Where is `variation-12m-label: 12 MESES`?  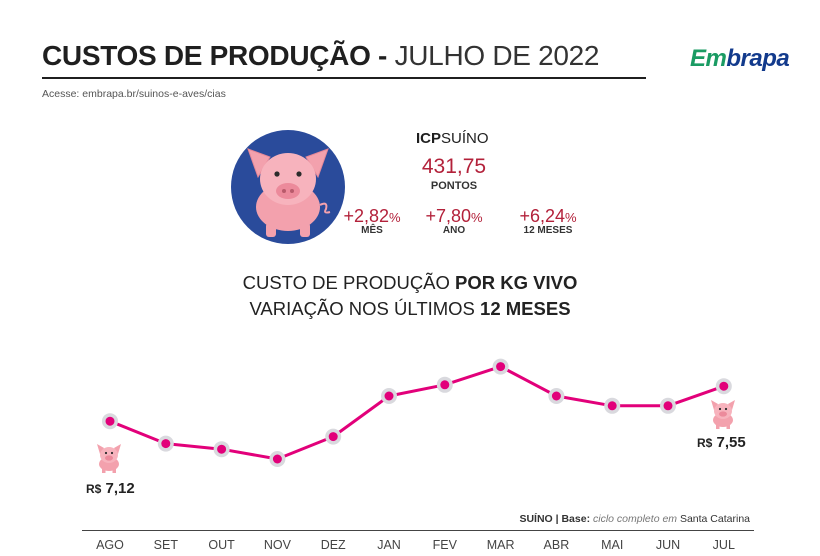 variation-12m-label: 12 MESES is located at coordinates (548, 230).